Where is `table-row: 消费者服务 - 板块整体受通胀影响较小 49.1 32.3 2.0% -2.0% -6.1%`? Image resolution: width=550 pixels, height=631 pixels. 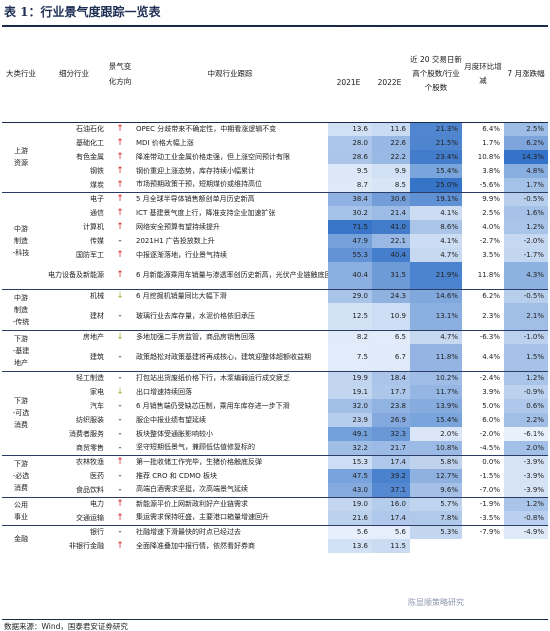 table-row: 消费者服务 - 板块整体受通胀影响较小 49.1 32.3 2.0% -2.0% -6.1% is located at coordinates (275, 434).